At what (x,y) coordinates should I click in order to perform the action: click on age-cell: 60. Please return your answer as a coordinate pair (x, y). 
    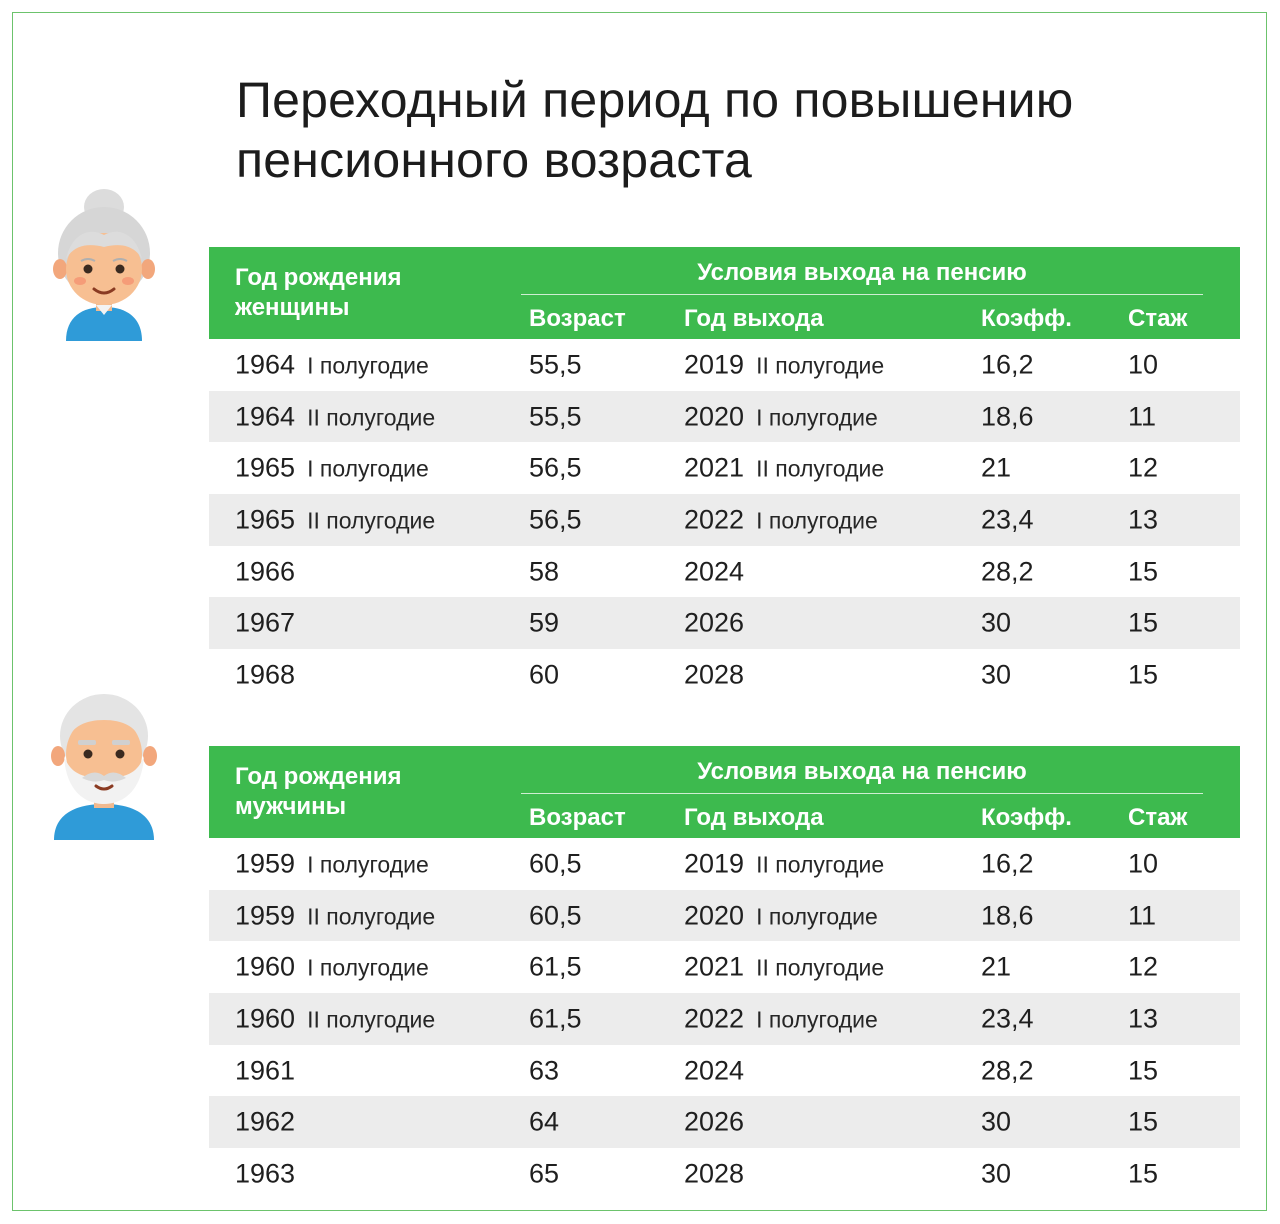
    Looking at the image, I should click on (544, 674).